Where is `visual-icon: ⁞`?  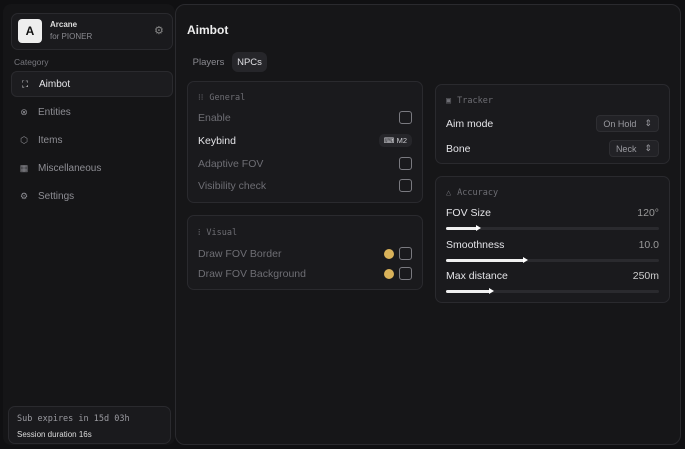
visual-icon: ⁞ is located at coordinates (199, 233).